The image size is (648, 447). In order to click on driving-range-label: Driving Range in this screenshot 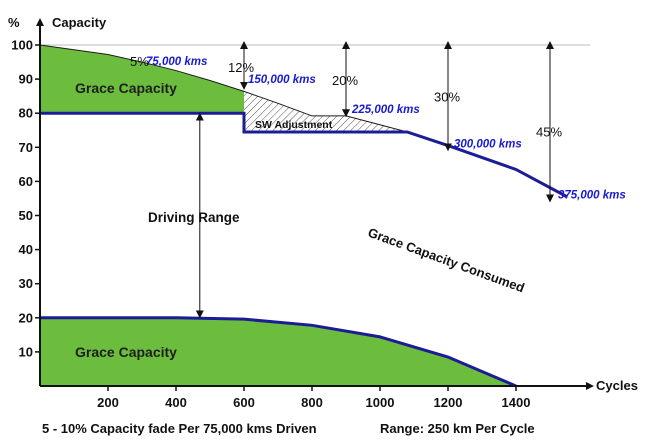, I will do `click(194, 217)`.